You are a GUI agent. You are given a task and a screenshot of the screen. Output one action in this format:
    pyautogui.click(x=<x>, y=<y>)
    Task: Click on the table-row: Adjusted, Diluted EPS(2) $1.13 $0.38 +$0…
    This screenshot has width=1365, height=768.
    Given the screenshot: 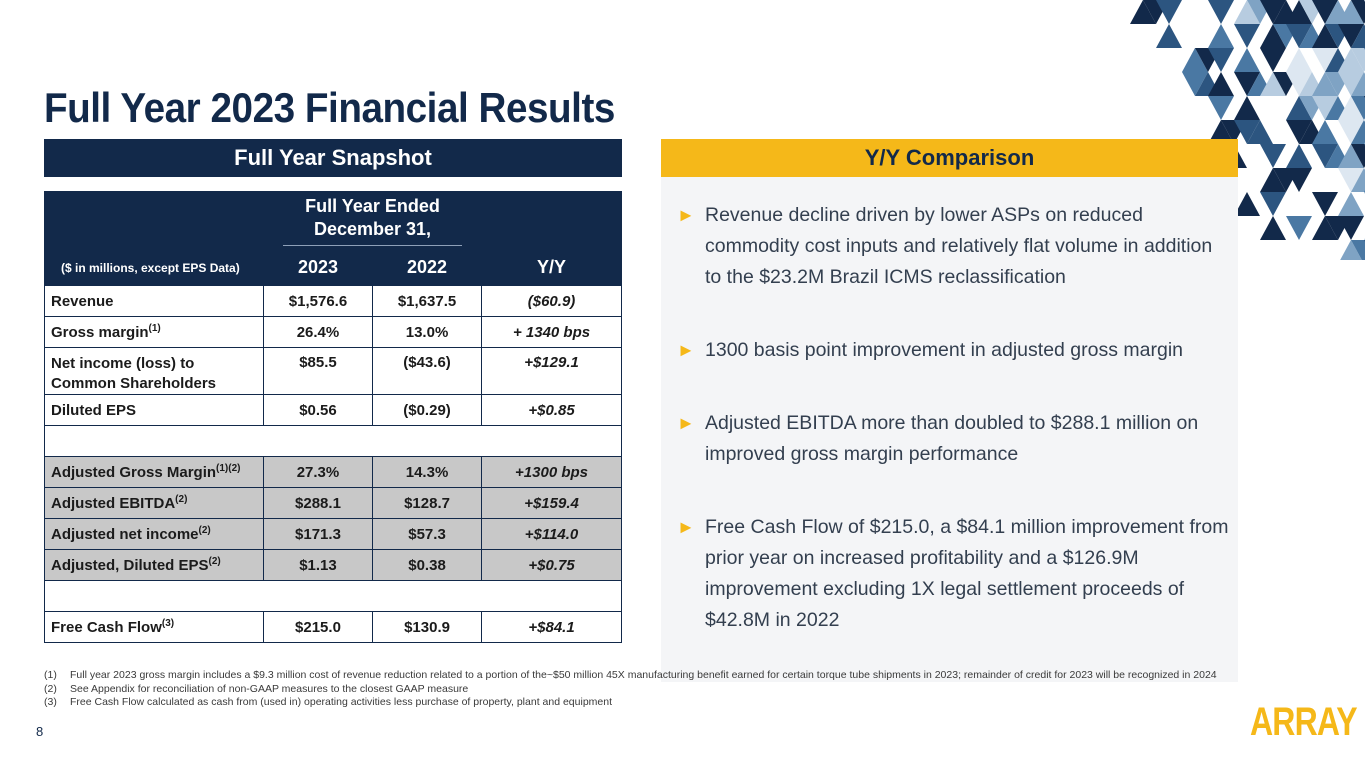 What is the action you would take?
    pyautogui.click(x=333, y=565)
    